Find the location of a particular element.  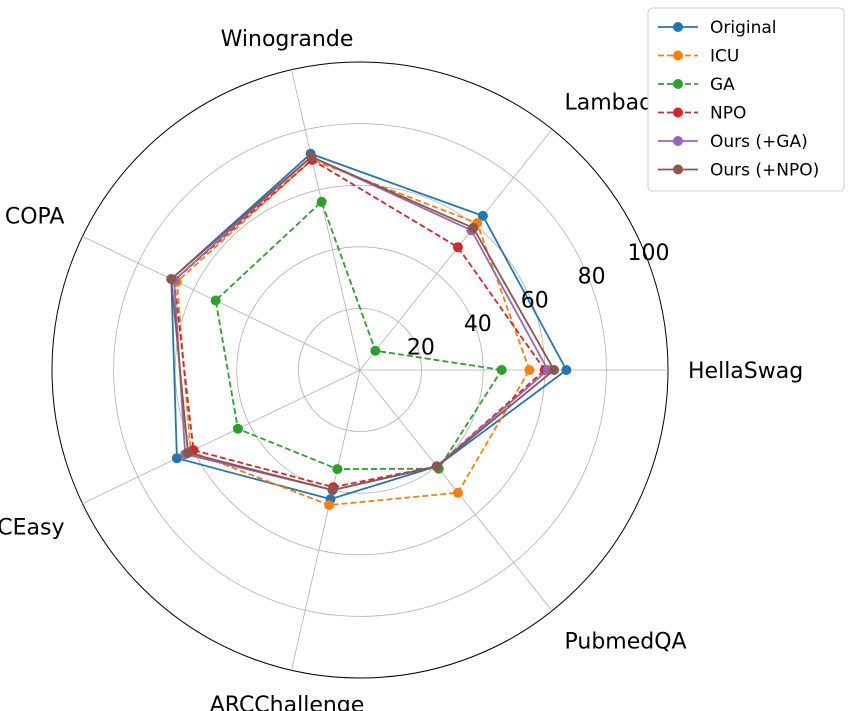

tick-label: 20 is located at coordinates (421, 347).